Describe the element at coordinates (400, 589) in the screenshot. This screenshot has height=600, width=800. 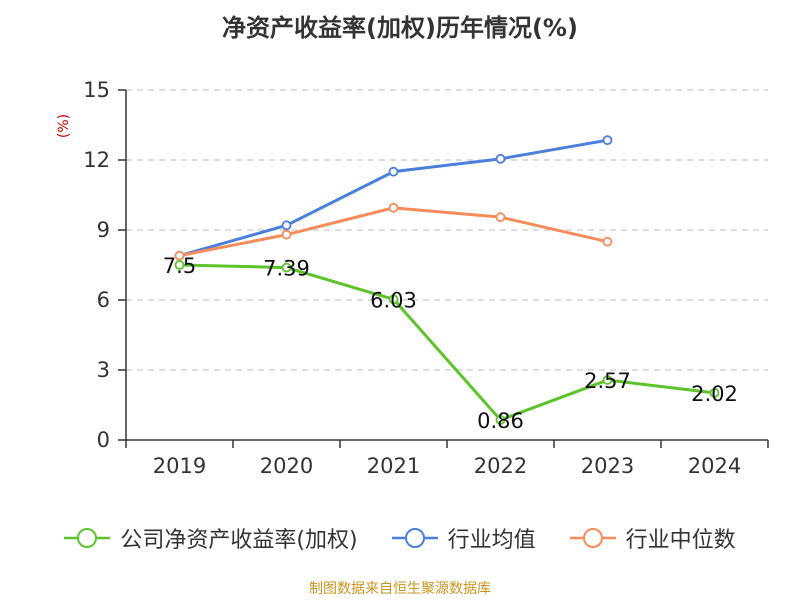
I see `source-note: 制图数据来自恒生聚源数据库` at that location.